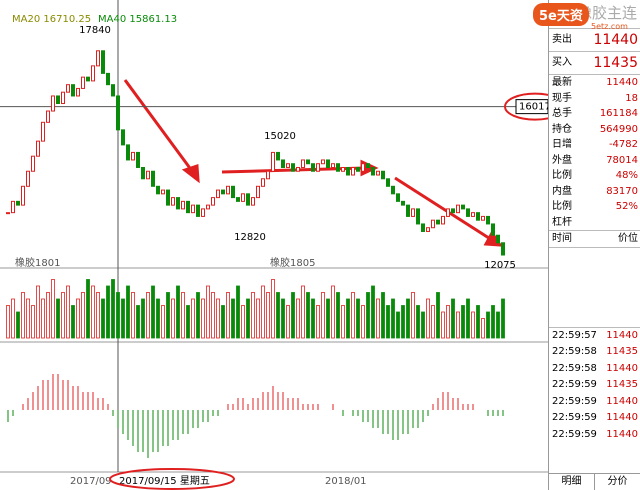 Image resolution: width=640 pixels, height=490 pixels. What do you see at coordinates (562, 129) in the screenshot?
I see `quote-label: 持仓` at bounding box center [562, 129].